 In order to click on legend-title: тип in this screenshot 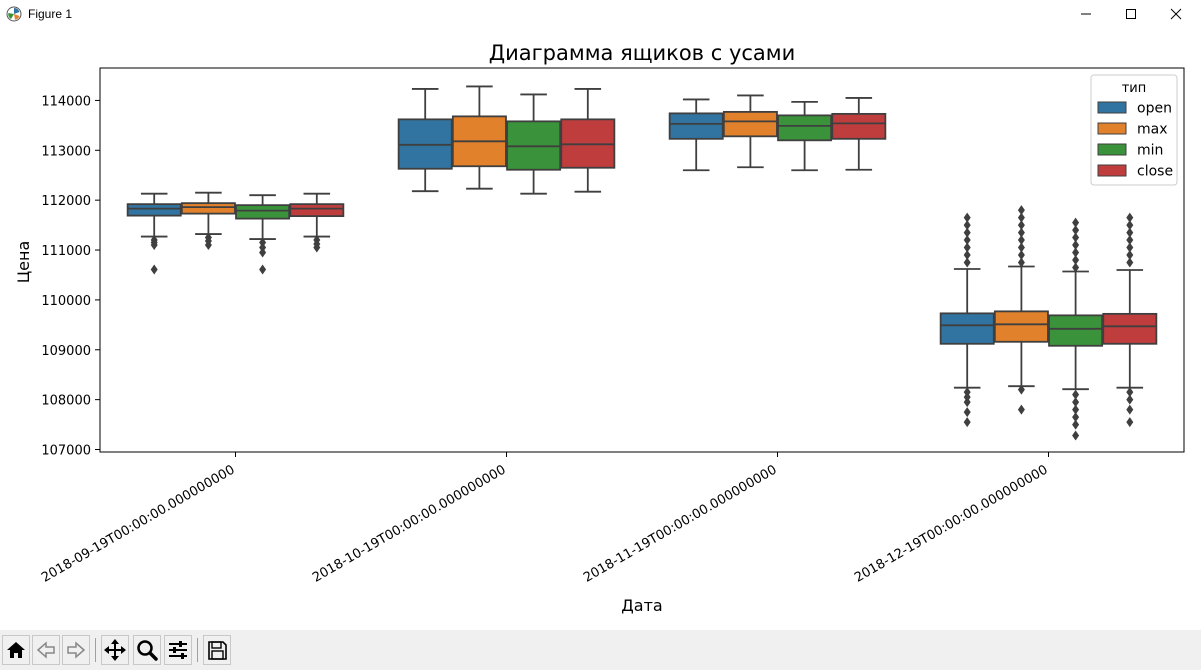, I will do `click(1134, 88)`.